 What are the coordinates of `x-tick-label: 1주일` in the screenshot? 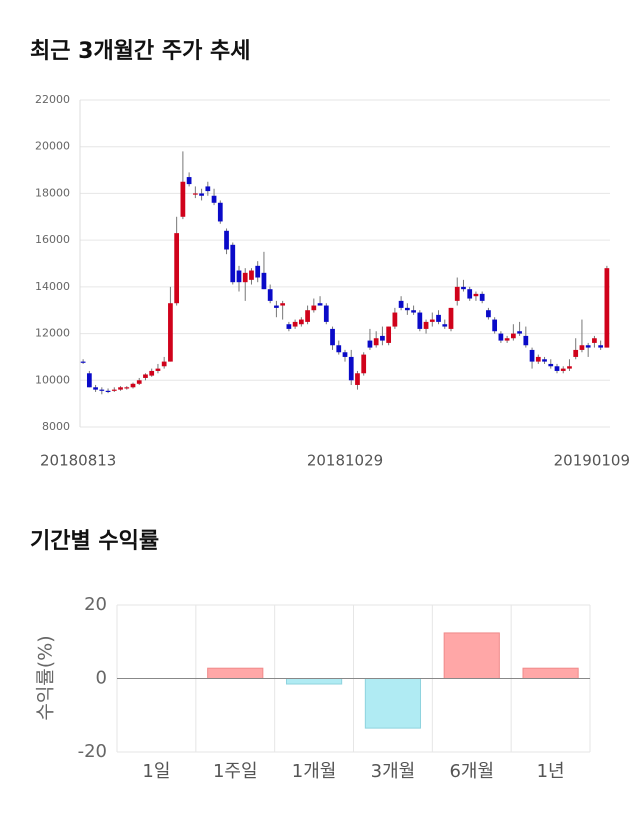 It's located at (235, 771).